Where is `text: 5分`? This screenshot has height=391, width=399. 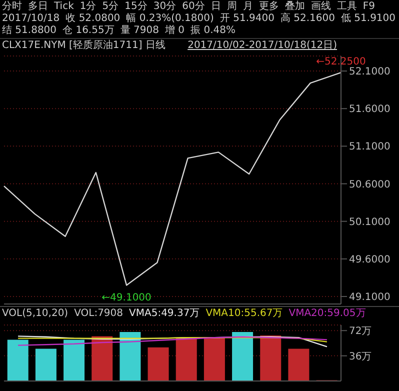 text: 5分 is located at coordinates (110, 7).